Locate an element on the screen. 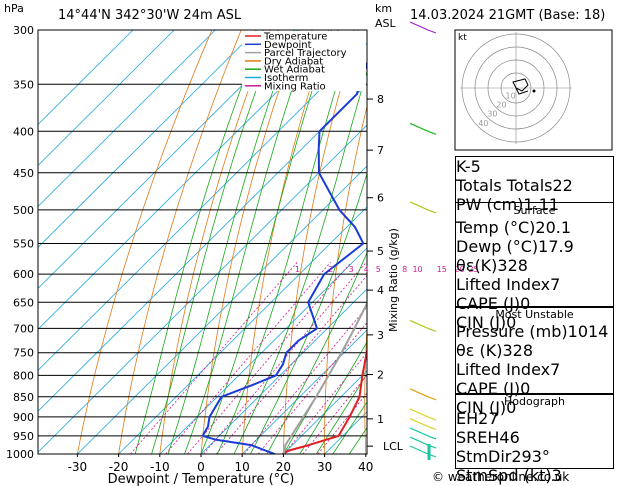 The width and height of the screenshot is (629, 486). index-label: θε(K) is located at coordinates (477, 265).